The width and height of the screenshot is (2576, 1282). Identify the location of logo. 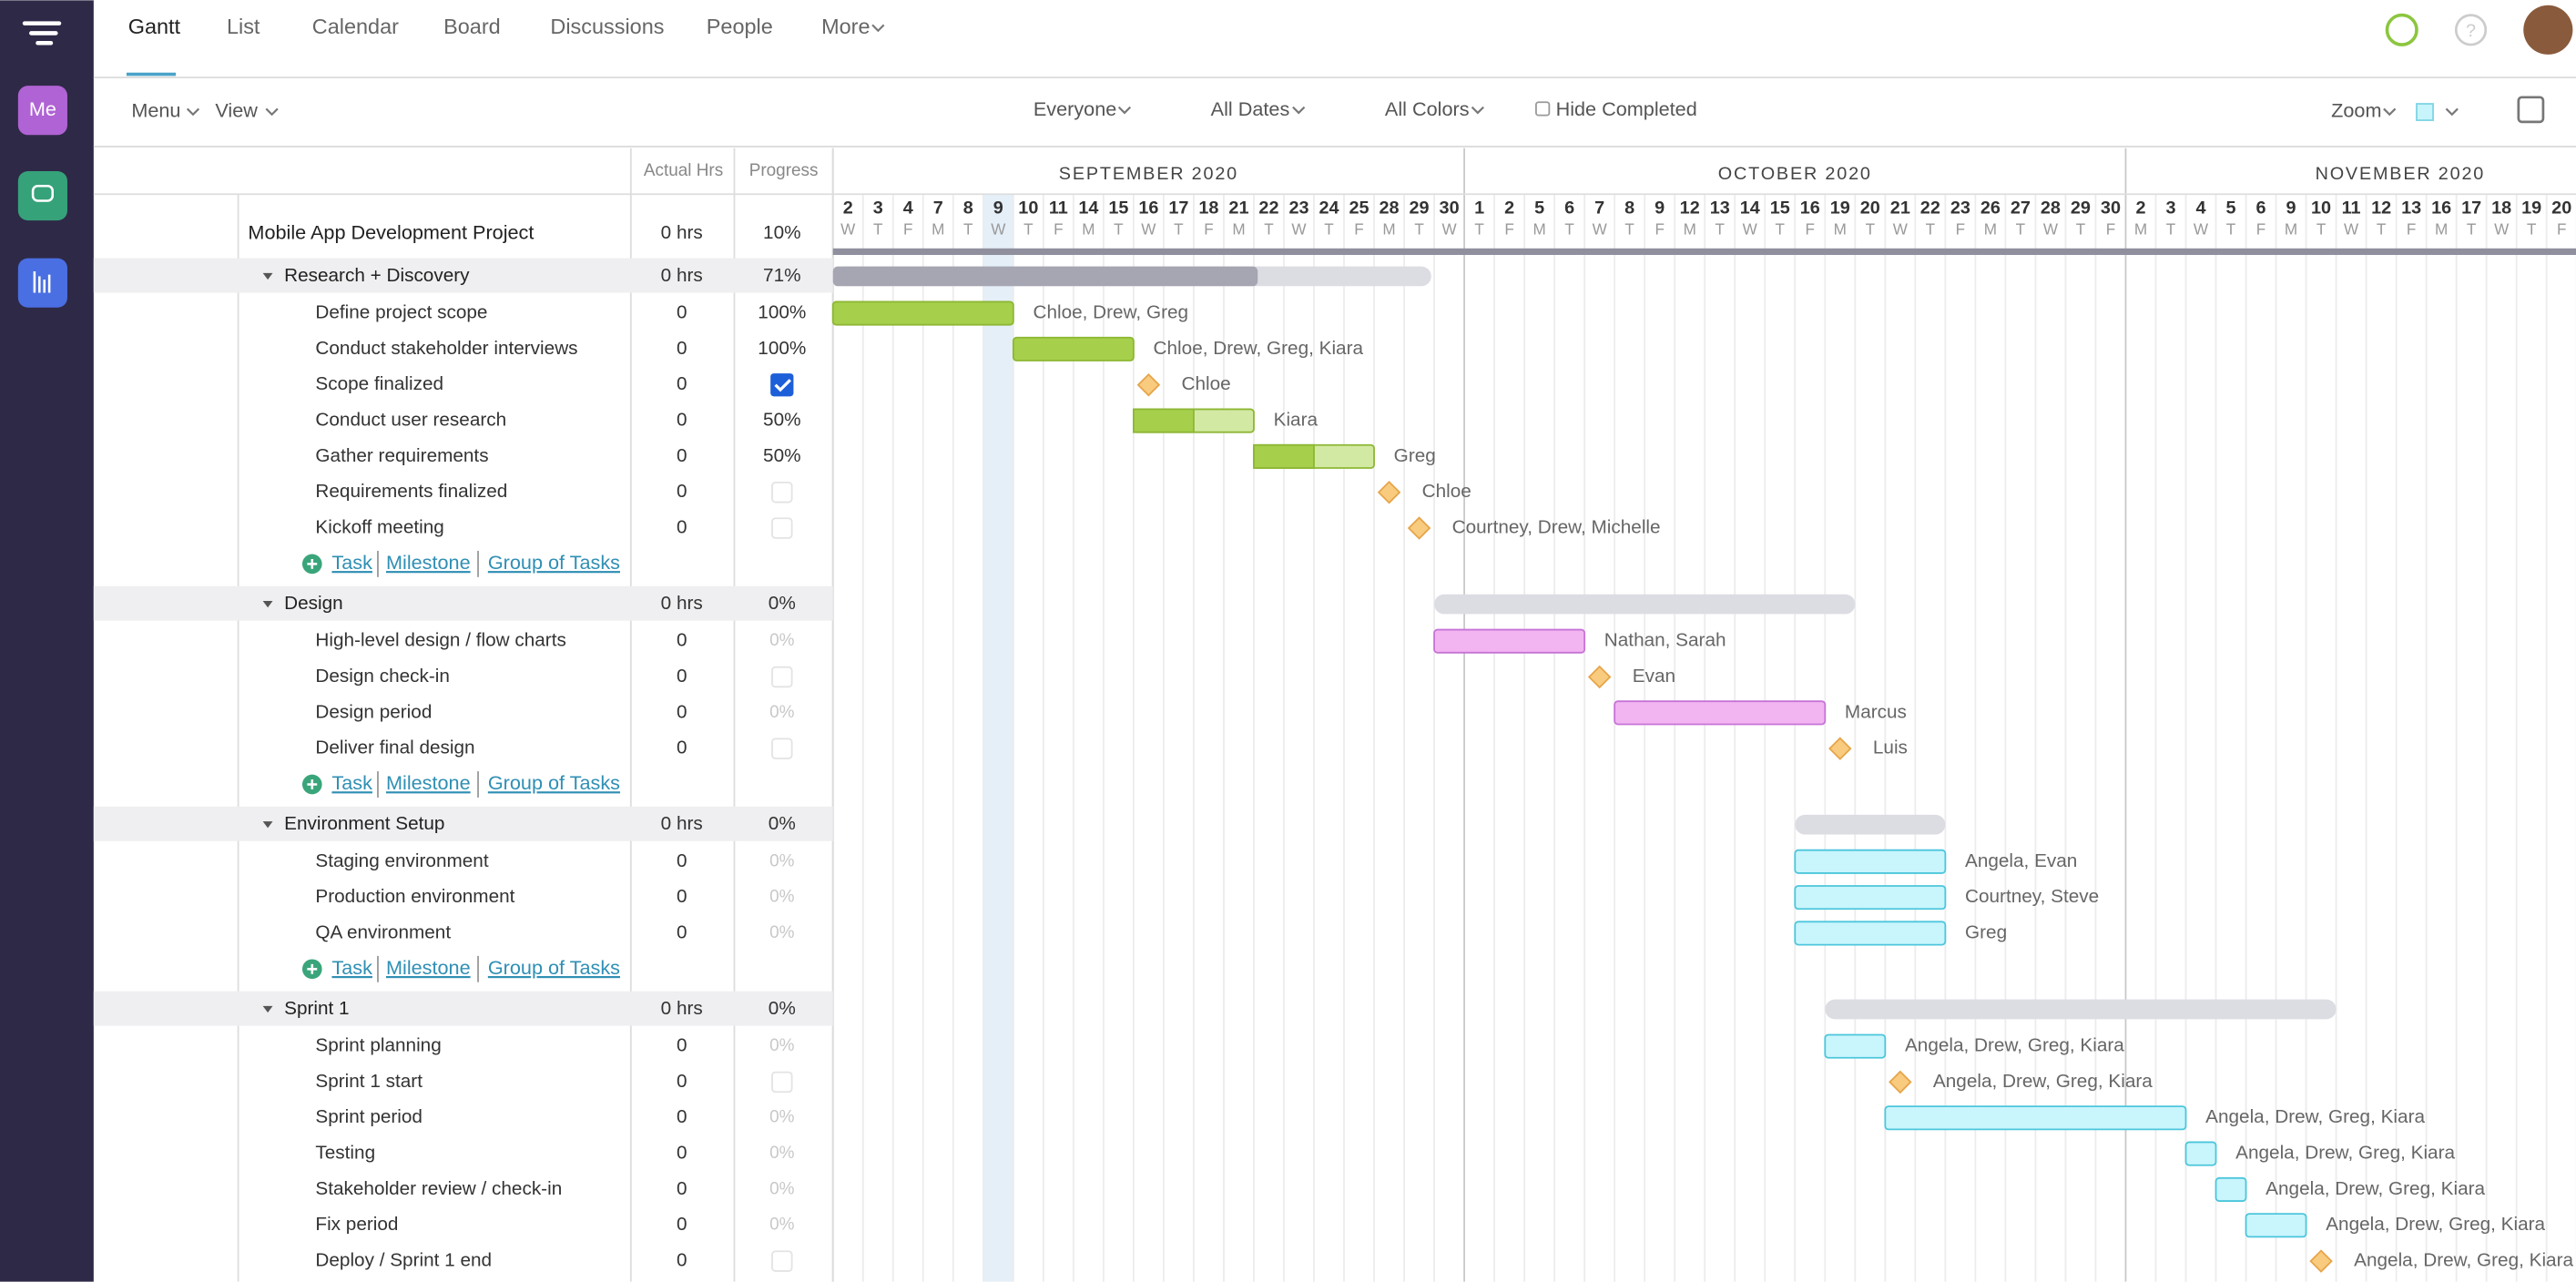
(42, 33).